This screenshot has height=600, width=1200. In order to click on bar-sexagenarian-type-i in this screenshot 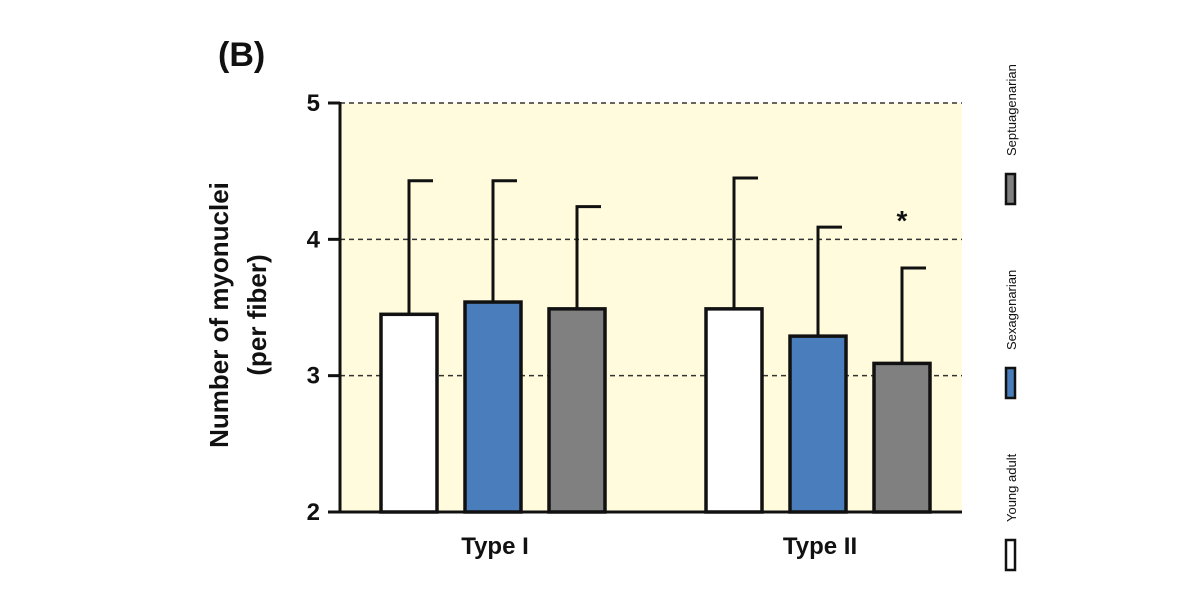, I will do `click(493, 407)`.